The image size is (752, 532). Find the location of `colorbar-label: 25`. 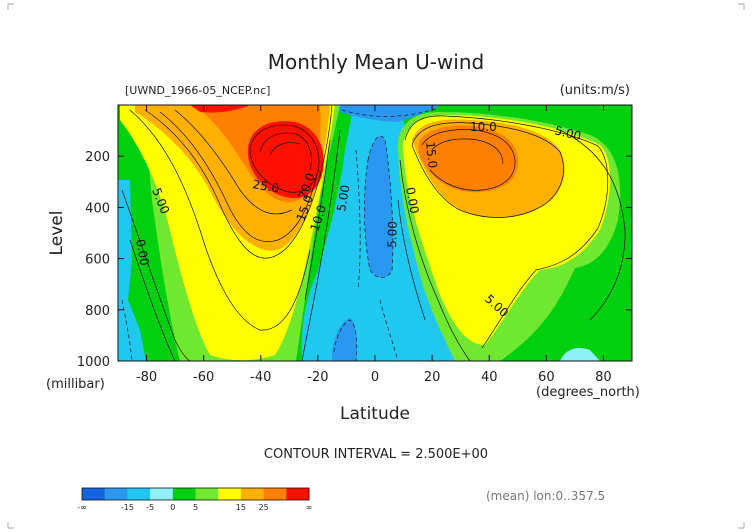

colorbar-label: 25 is located at coordinates (264, 507).